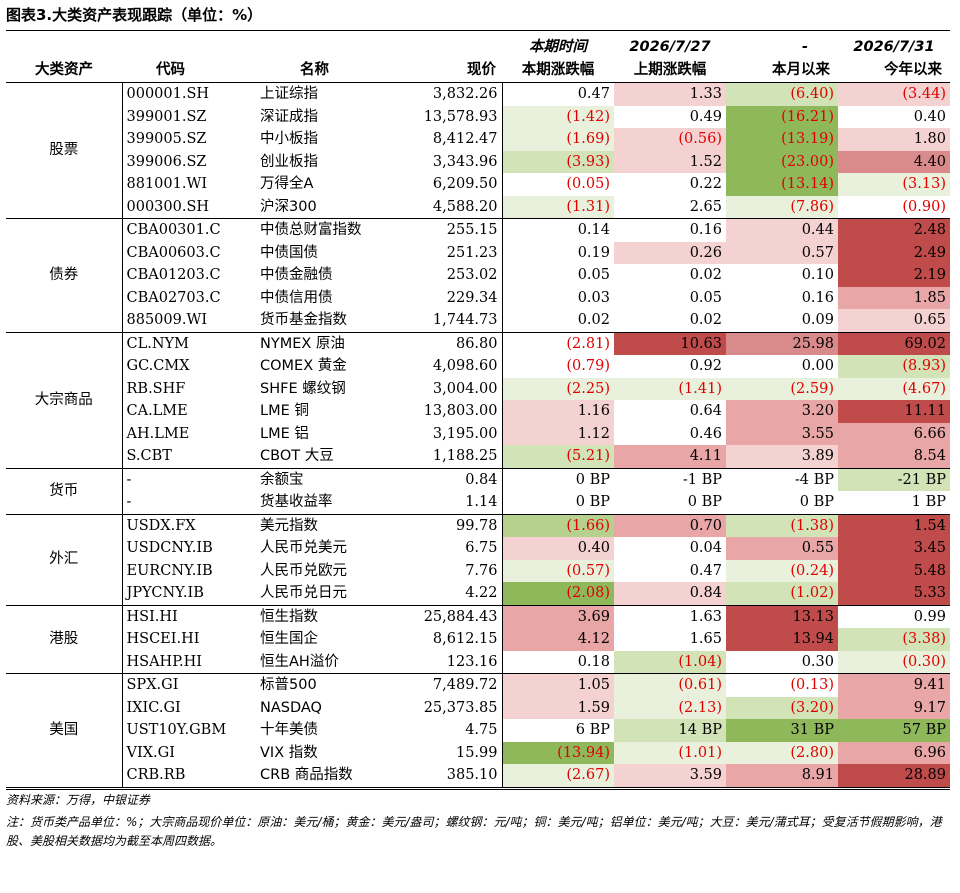  Describe the element at coordinates (303, 570) in the screenshot. I see `asset-name: 人民币兑欧元` at that location.